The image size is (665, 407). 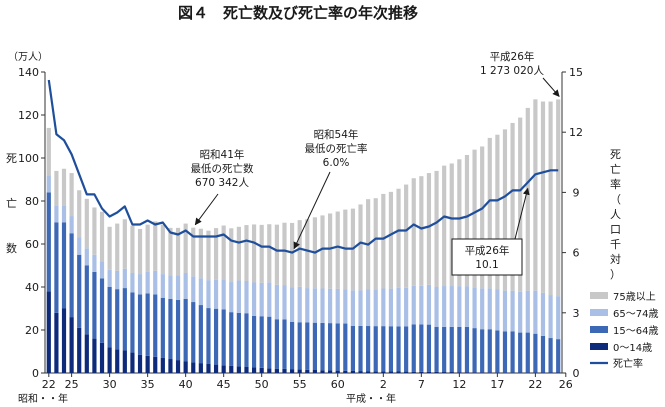 What do you see at coordinates (28, 57) in the screenshot?
I see `left-axis-unit: （万人）` at bounding box center [28, 57].